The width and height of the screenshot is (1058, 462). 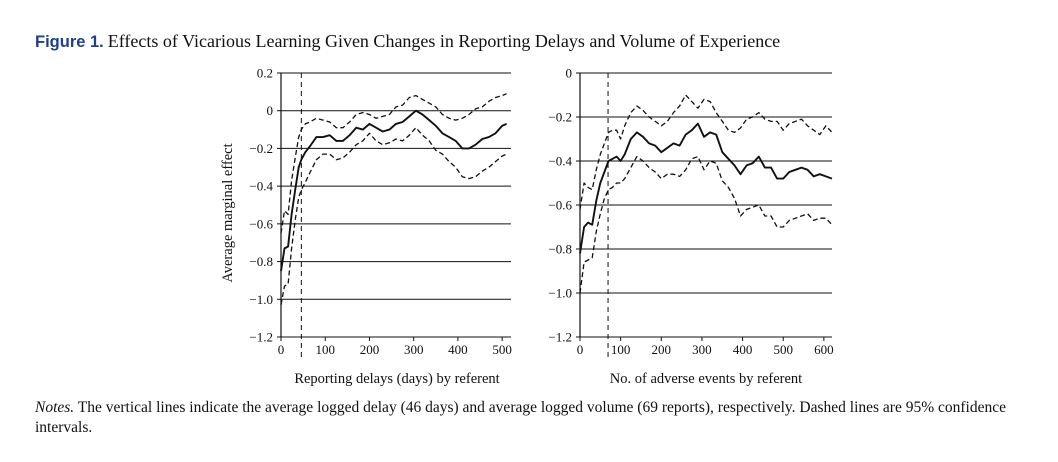 What do you see at coordinates (265, 73) in the screenshot?
I see `y-tick-label: 0.2` at bounding box center [265, 73].